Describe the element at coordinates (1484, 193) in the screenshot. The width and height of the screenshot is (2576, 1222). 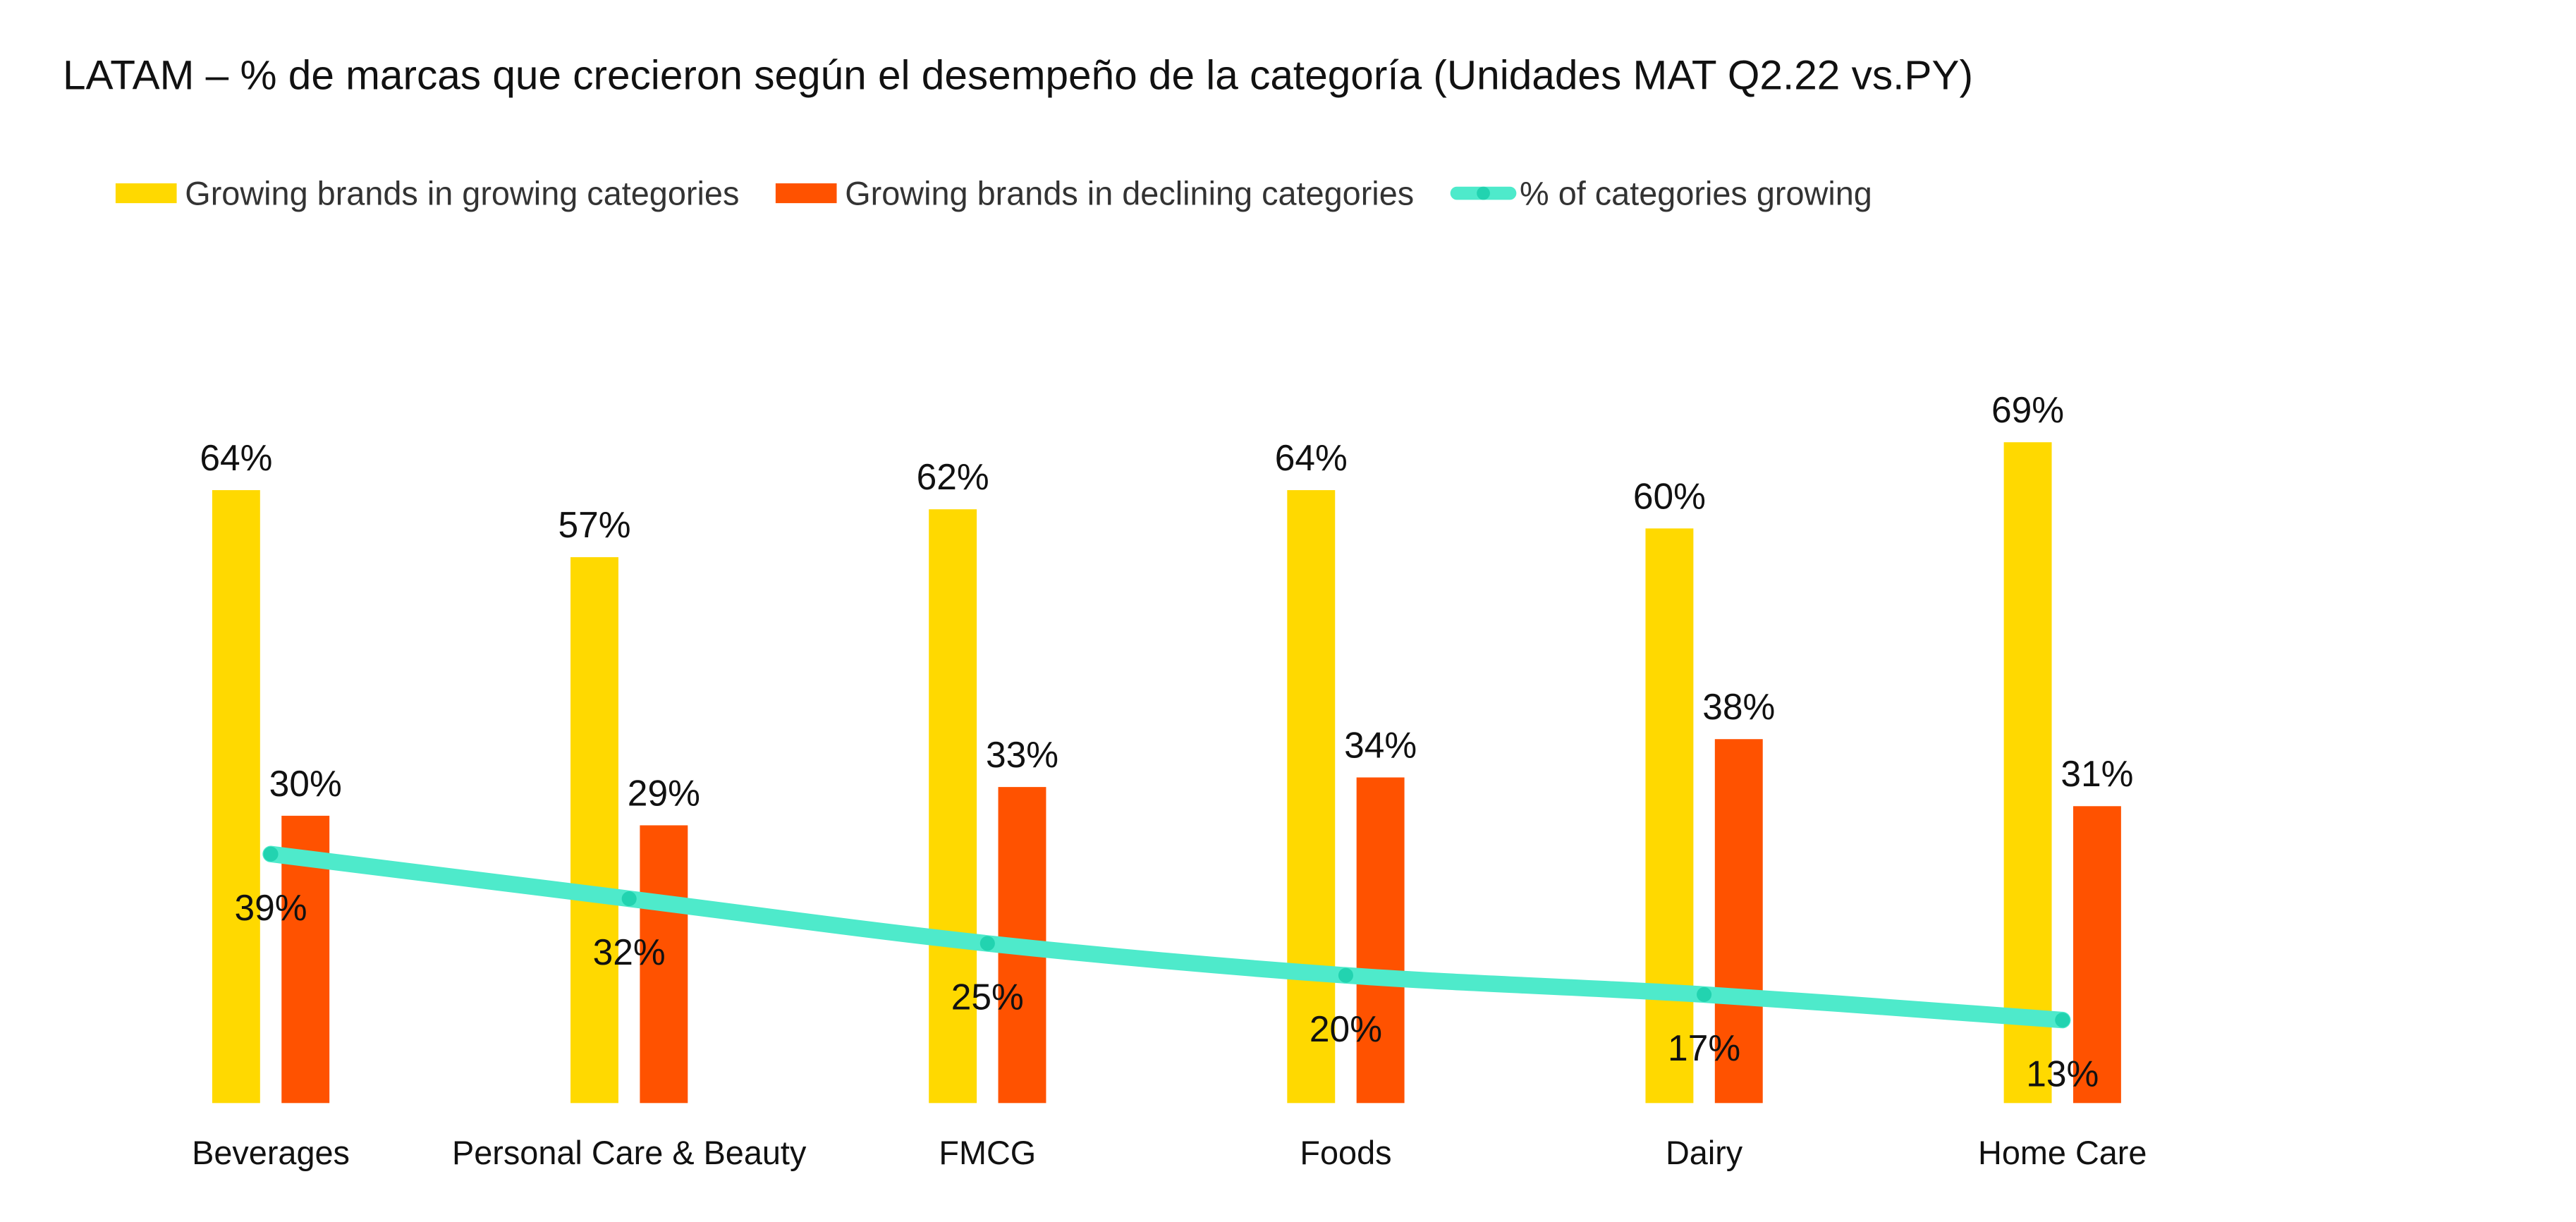
I see `legend-marker` at that location.